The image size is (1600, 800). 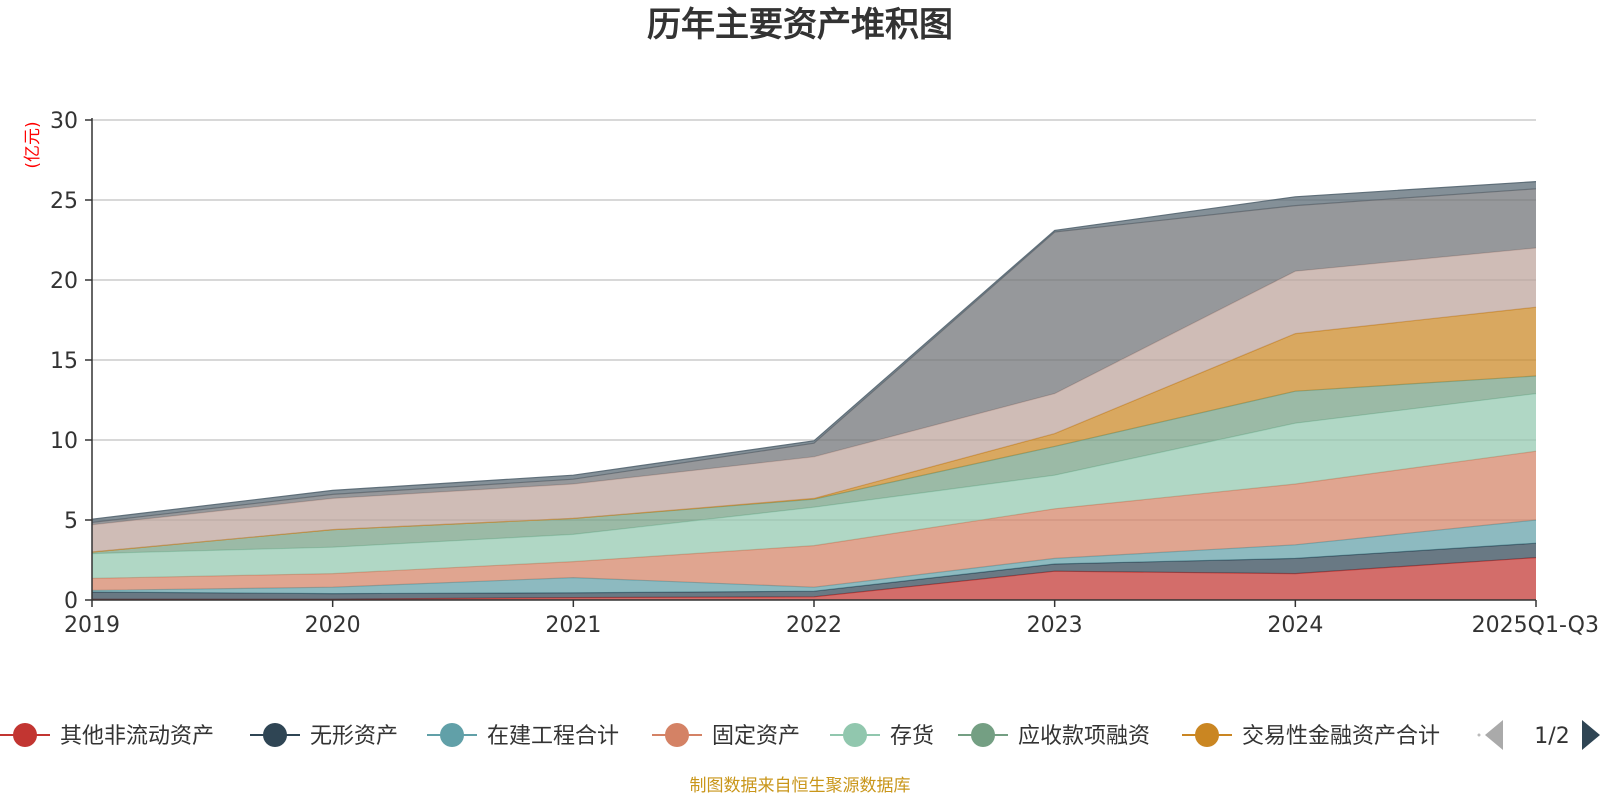 What do you see at coordinates (1479, 735) in the screenshot?
I see `legend-overflow-dot` at bounding box center [1479, 735].